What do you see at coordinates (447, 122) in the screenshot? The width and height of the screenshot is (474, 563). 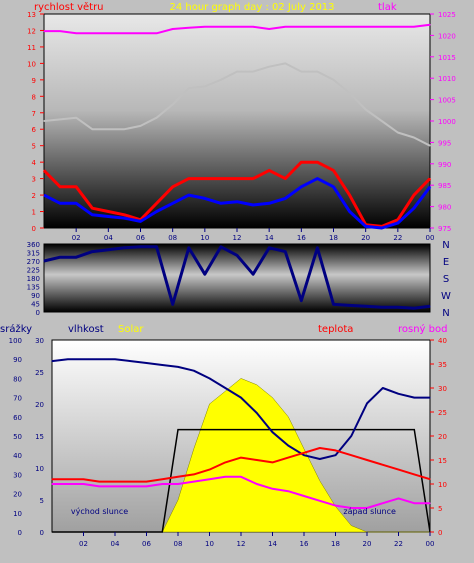 I see `pressure-tick-label: 1000` at bounding box center [447, 122].